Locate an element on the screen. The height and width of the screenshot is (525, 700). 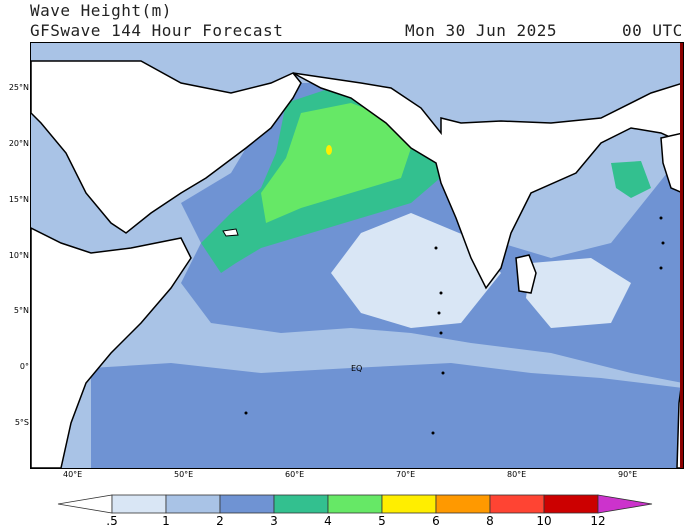
colorbar: .5 1 2 3 4 5 6 8 10 12 is located at coordinates (355, 509).